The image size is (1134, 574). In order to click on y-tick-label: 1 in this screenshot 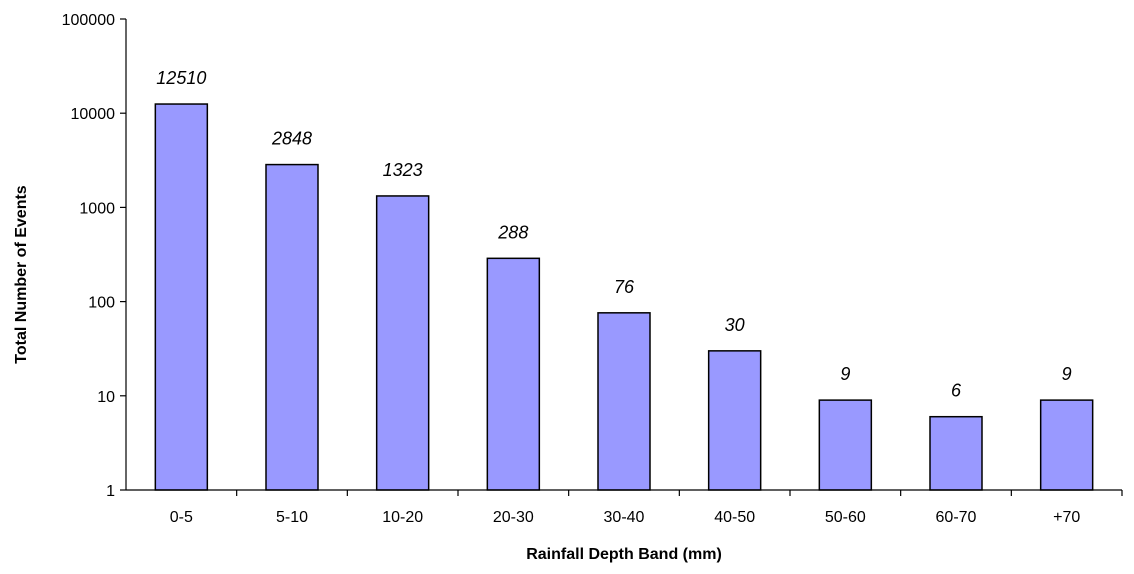, I will do `click(110, 491)`.